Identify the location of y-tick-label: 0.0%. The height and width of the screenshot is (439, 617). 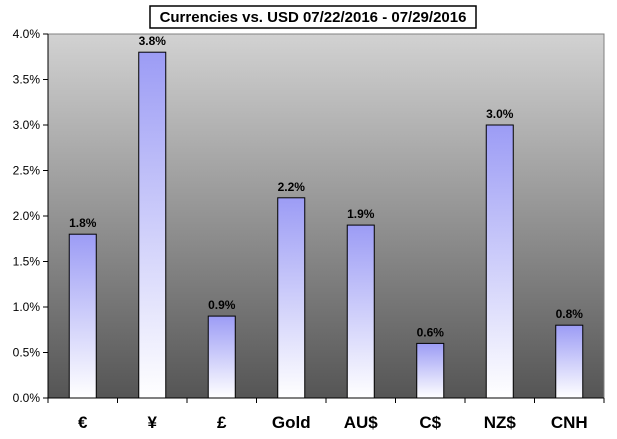
(27, 398).